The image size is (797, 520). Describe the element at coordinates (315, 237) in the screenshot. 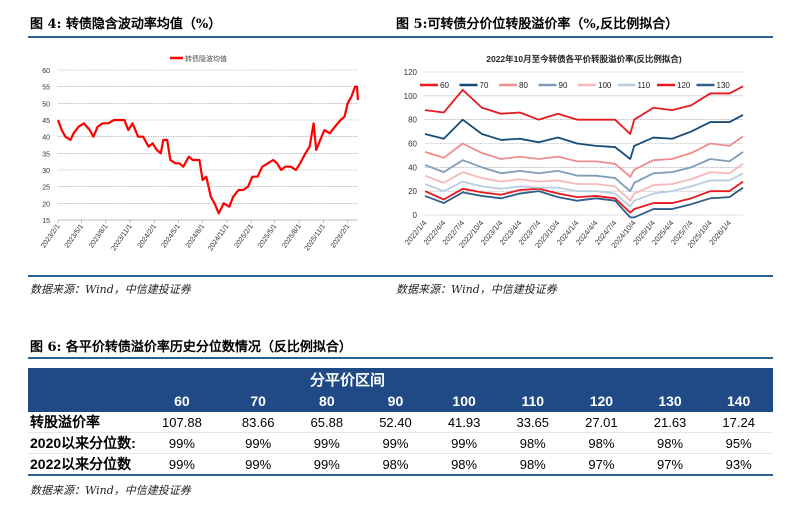

I see `x-tick-label: 2025/11/1` at that location.